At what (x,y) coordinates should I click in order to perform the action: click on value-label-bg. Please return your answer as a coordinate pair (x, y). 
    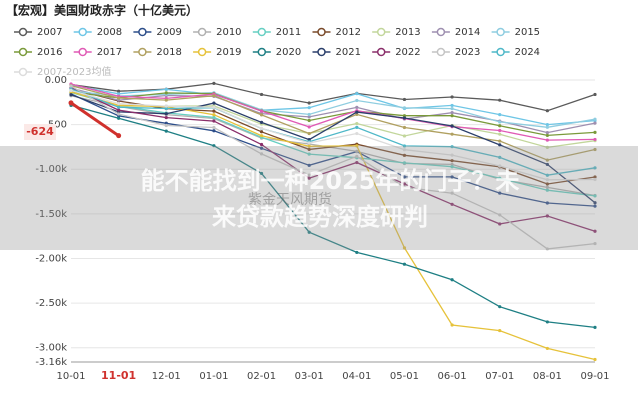
    Looking at the image, I should click on (40, 132).